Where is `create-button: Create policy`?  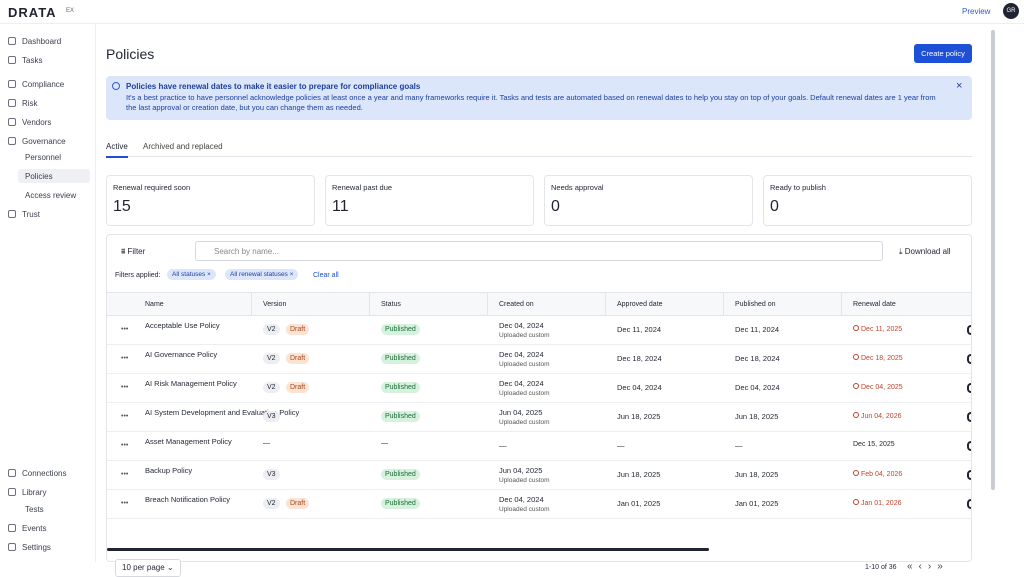
create-button: Create policy is located at coordinates (943, 53).